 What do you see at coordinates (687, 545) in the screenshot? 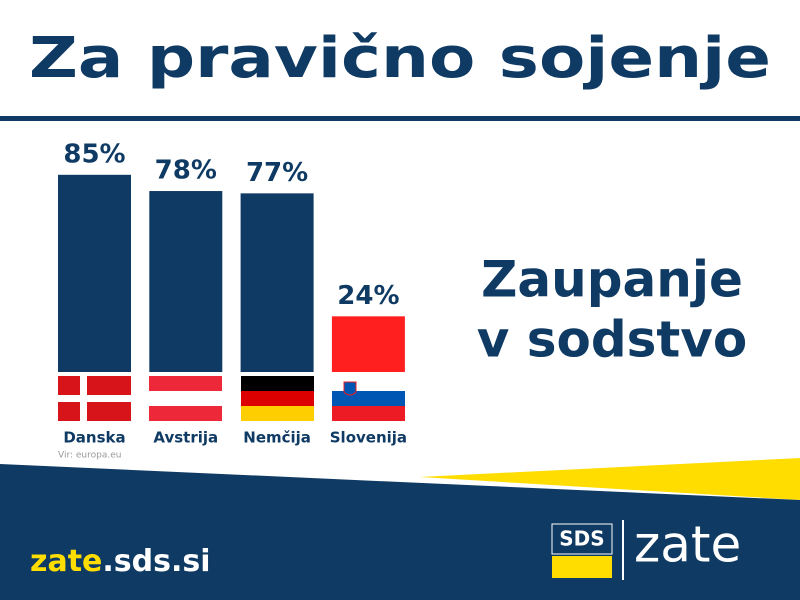
I see `logo-right: zate` at bounding box center [687, 545].